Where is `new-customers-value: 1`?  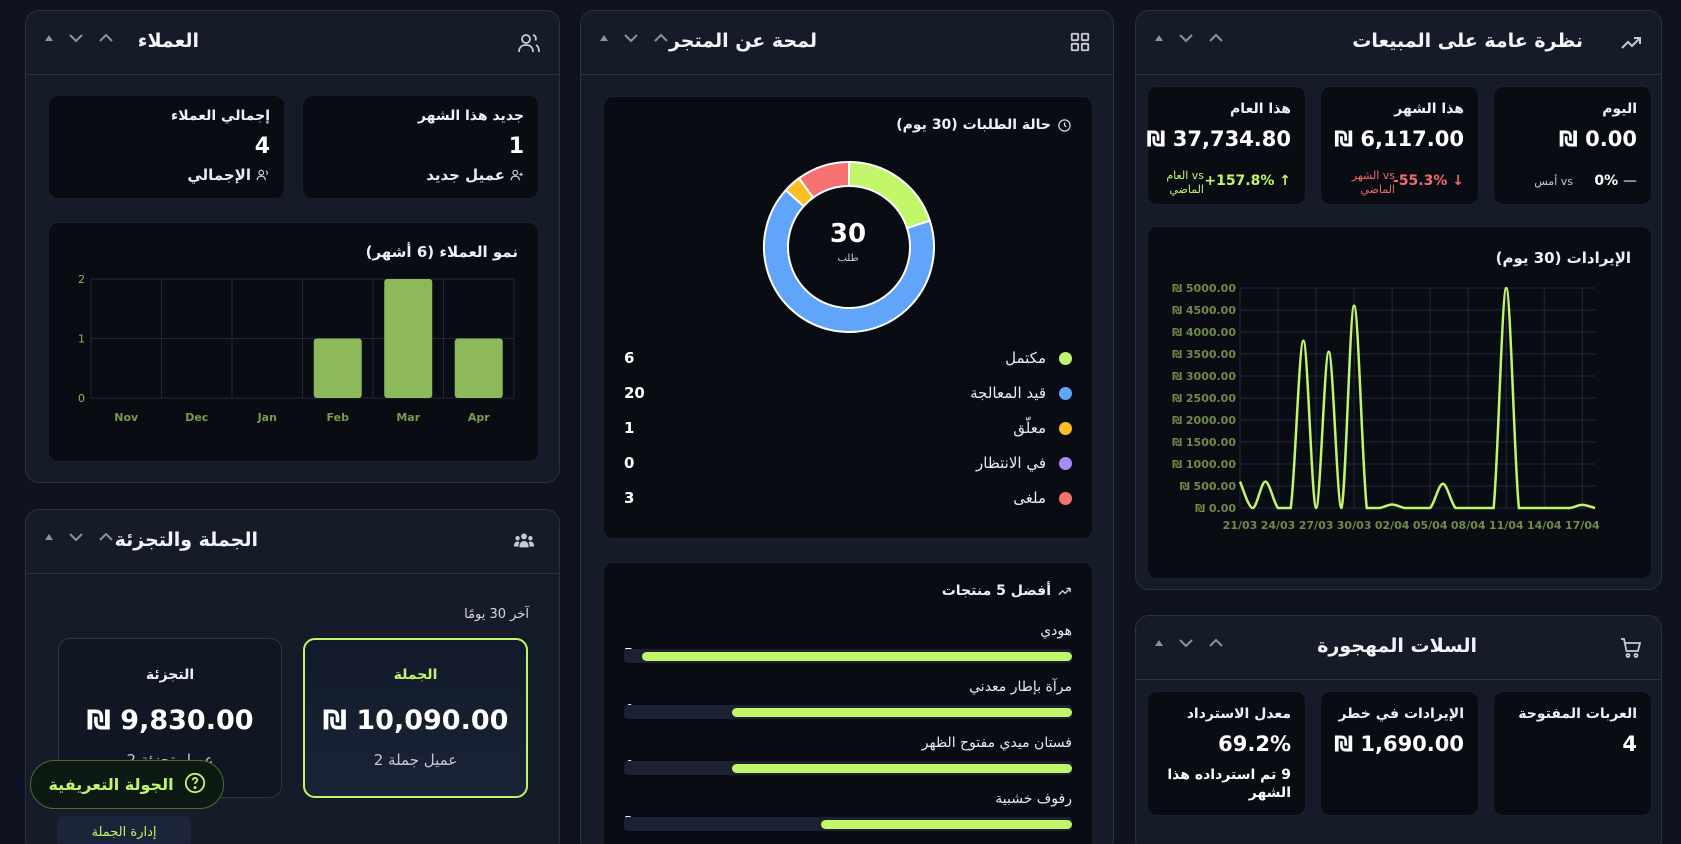 new-customers-value: 1 is located at coordinates (516, 146).